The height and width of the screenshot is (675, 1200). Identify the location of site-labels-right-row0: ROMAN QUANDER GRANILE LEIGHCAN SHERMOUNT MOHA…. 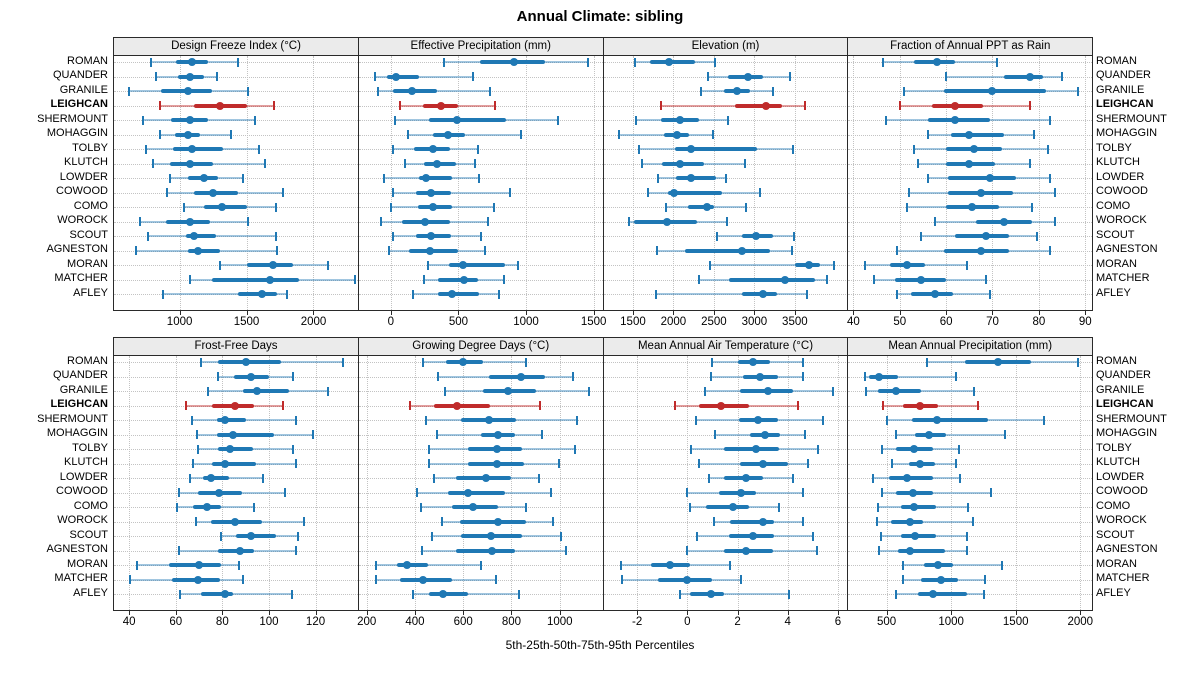
(1148, 182).